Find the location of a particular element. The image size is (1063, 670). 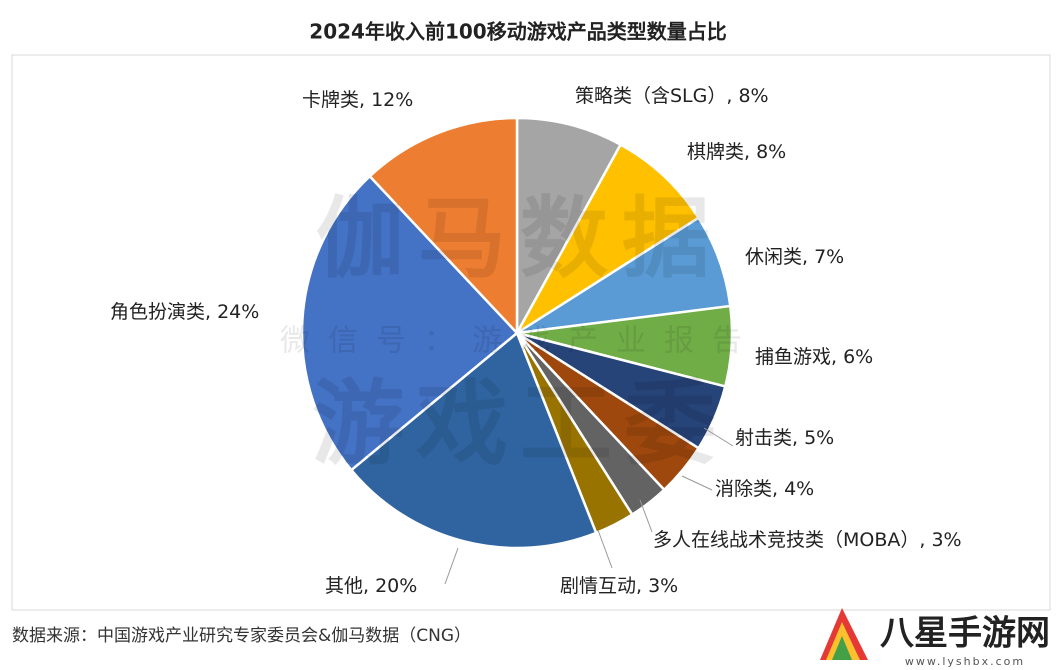

category-name: 剧情互动 is located at coordinates (598, 586).